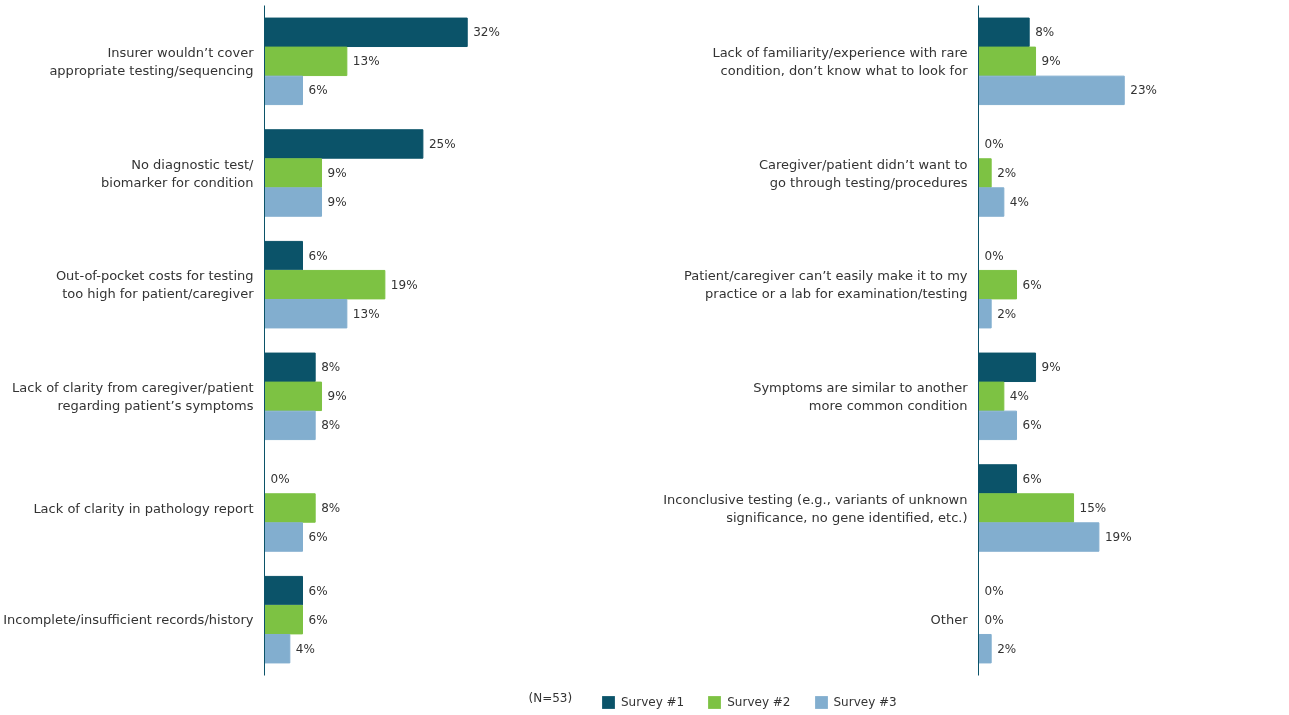 Image resolution: width=1289 pixels, height=715 pixels. What do you see at coordinates (863, 173) in the screenshot?
I see `y-tick-label: Caregiver/patient didn’t want to go through testing/procedures` at bounding box center [863, 173].